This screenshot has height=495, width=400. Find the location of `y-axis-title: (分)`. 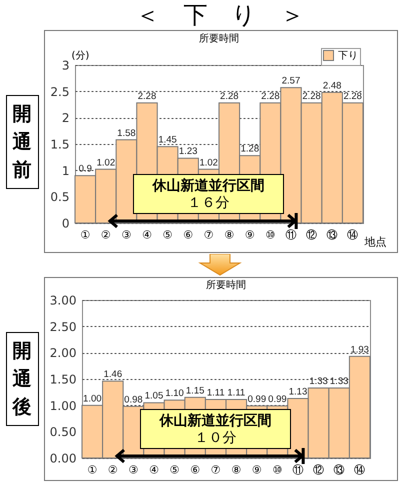

y-axis-title: (分) is located at coordinates (81, 56).